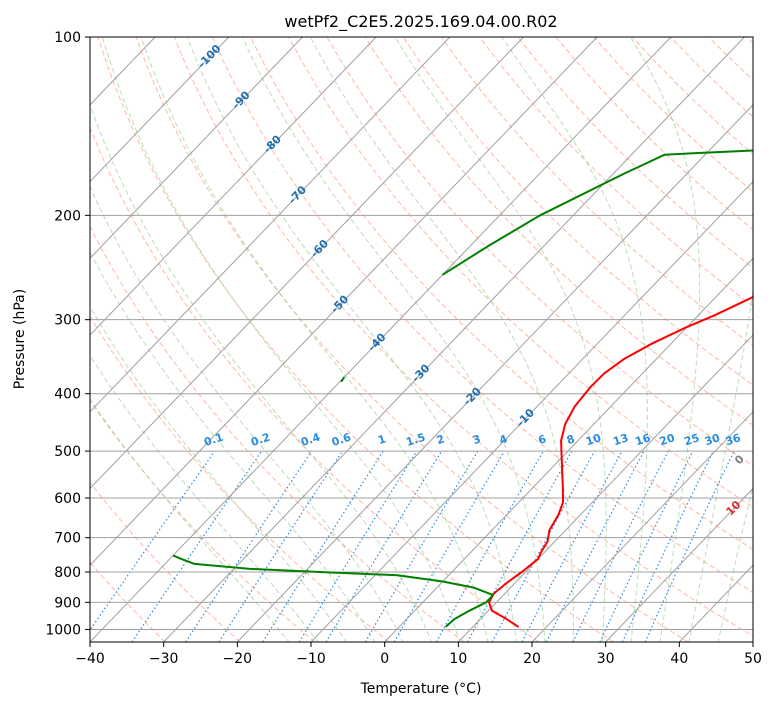  Describe the element at coordinates (67, 452) in the screenshot. I see `y-tick-label: 500` at that location.